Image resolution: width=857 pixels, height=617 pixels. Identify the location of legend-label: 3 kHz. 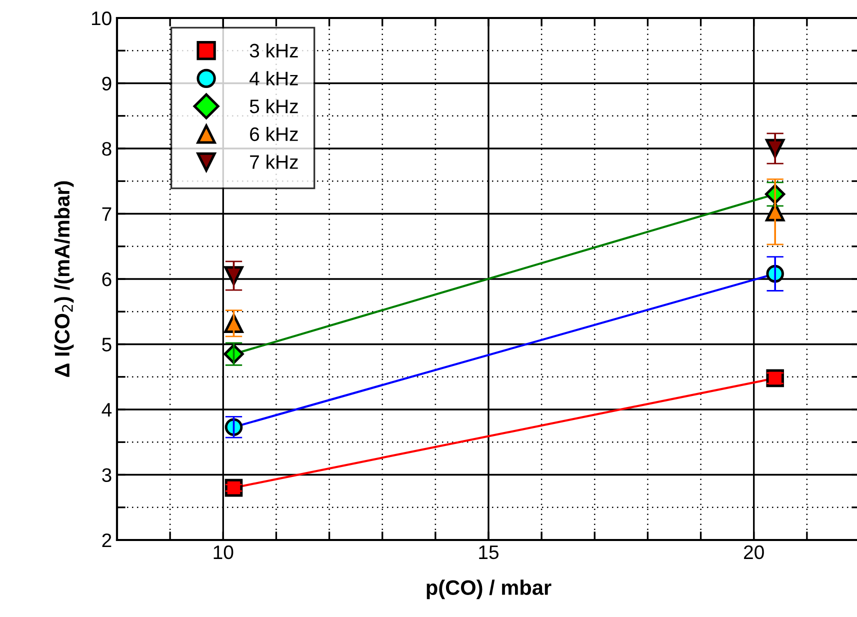
(274, 50).